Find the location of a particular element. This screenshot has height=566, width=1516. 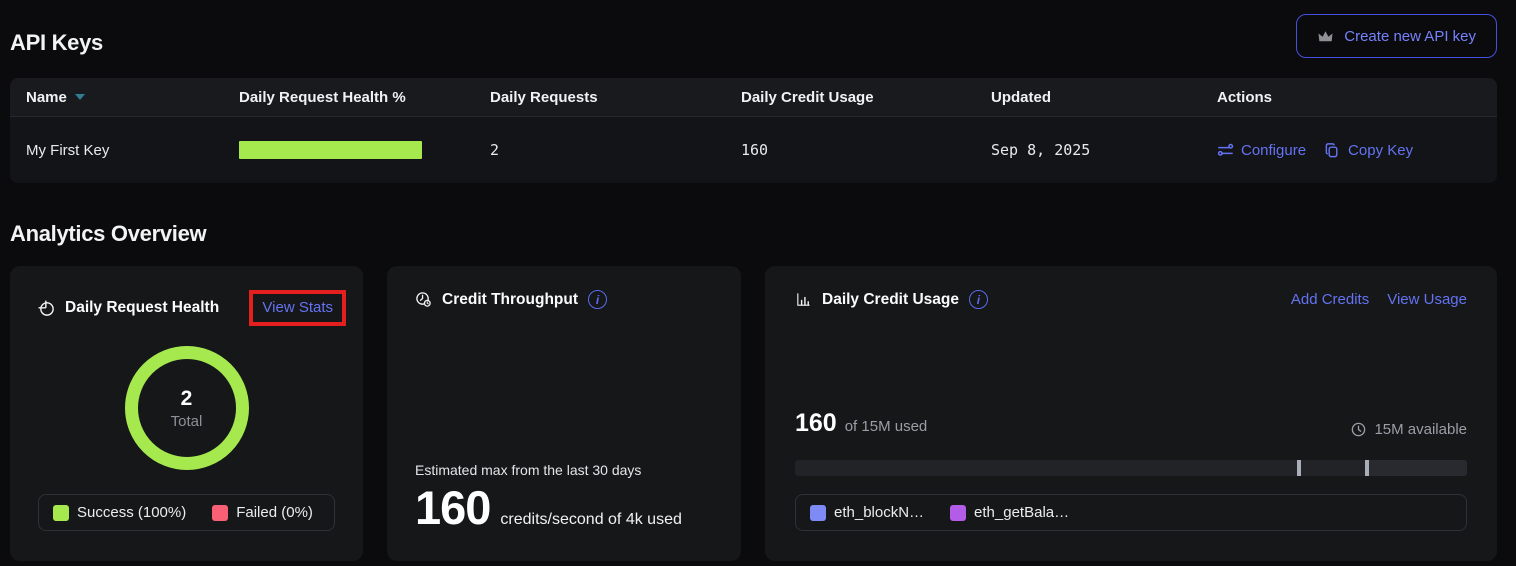

health-donut-chart: 2 Total is located at coordinates (186, 408).